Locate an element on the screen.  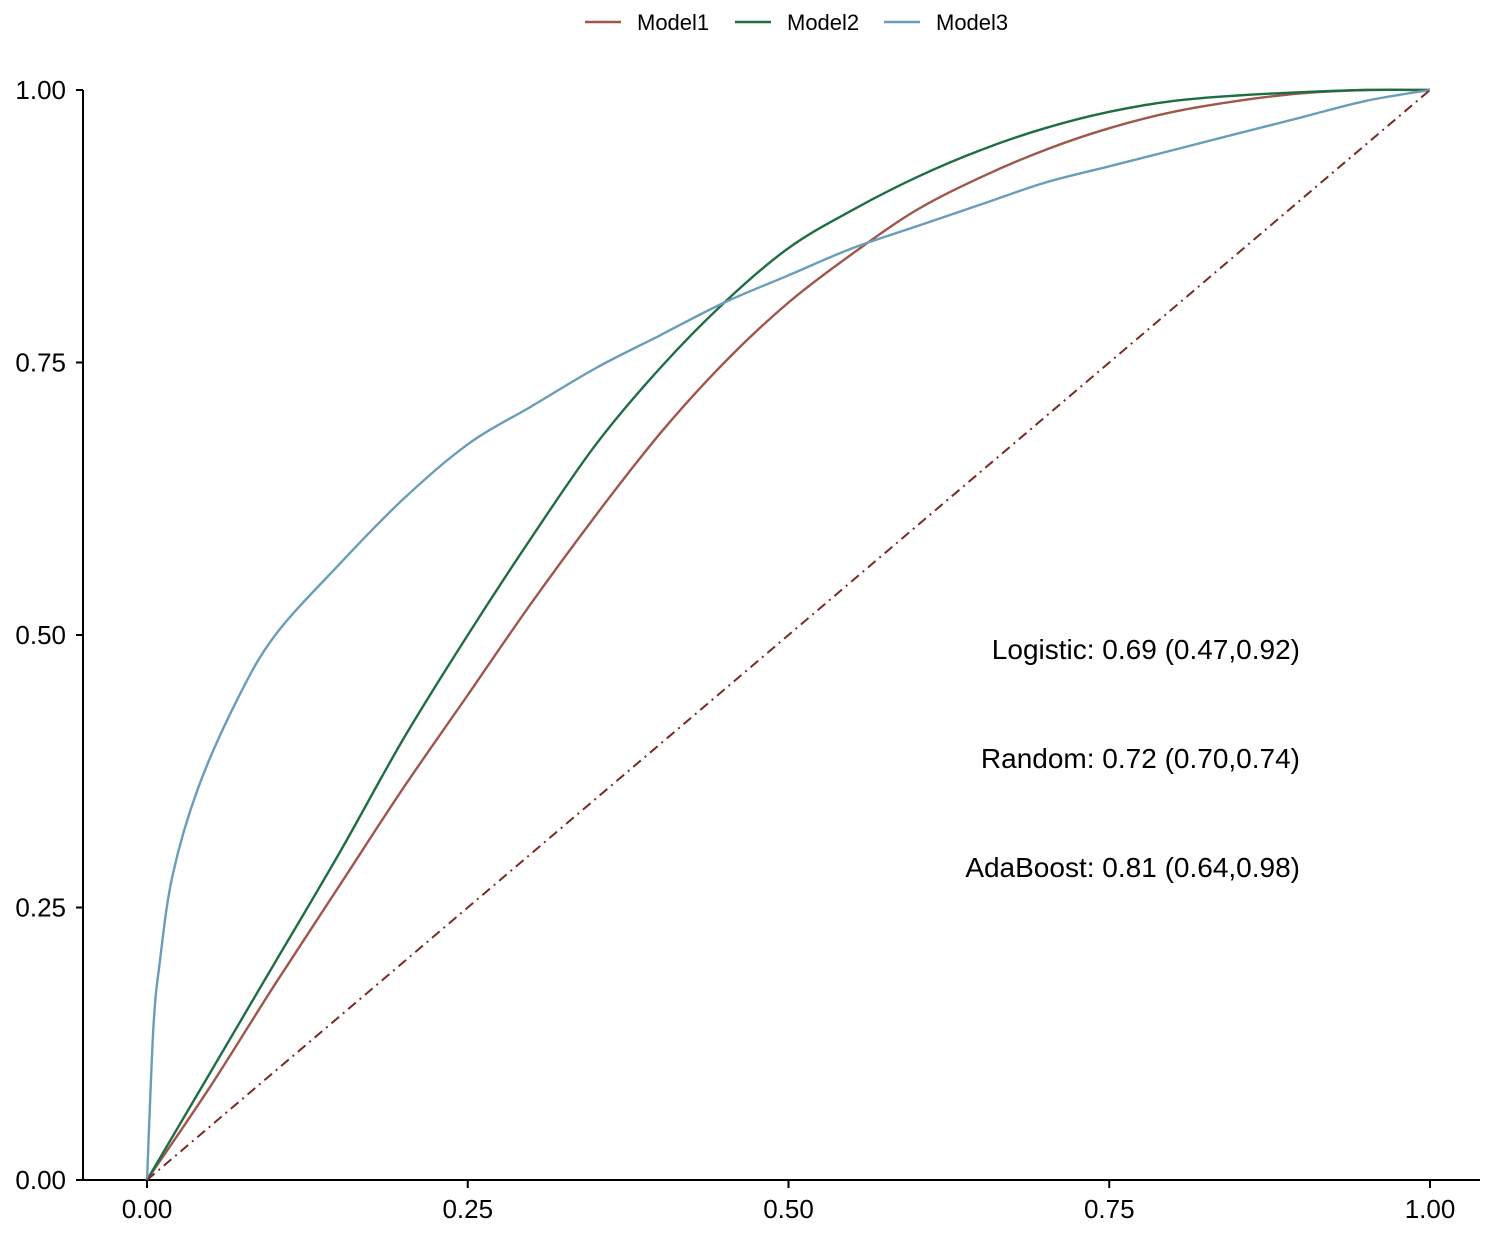
x-tick-label: 0.25 is located at coordinates (467, 1209).